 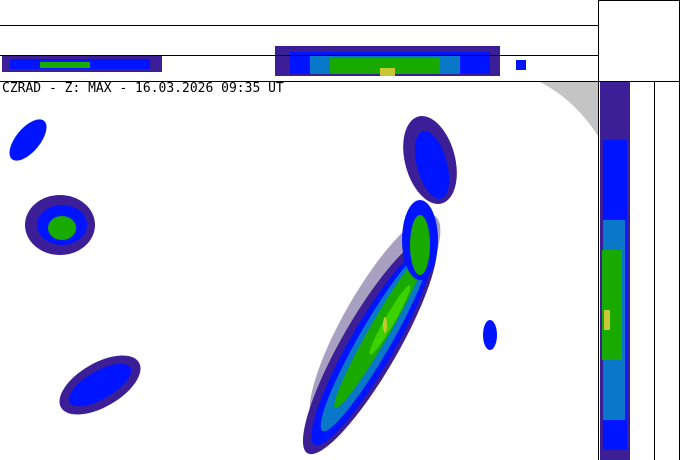 What do you see at coordinates (639, 0) in the screenshot?
I see `border` at bounding box center [639, 0].